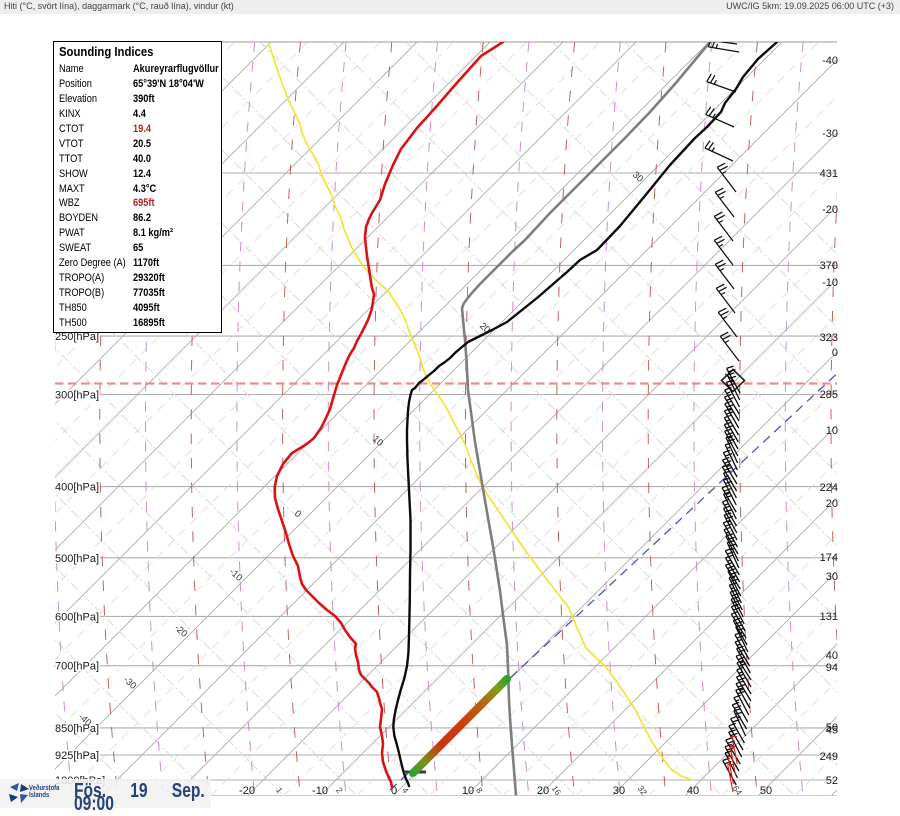 The height and width of the screenshot is (816, 900). I want to click on svg-text: 370, so click(829, 266).